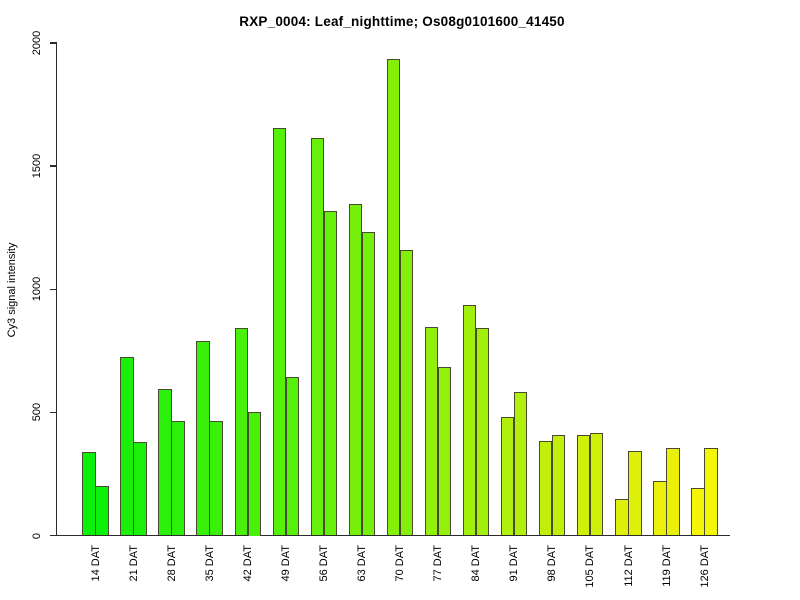 This screenshot has width=800, height=600. I want to click on y-tick-label: 0, so click(37, 535).